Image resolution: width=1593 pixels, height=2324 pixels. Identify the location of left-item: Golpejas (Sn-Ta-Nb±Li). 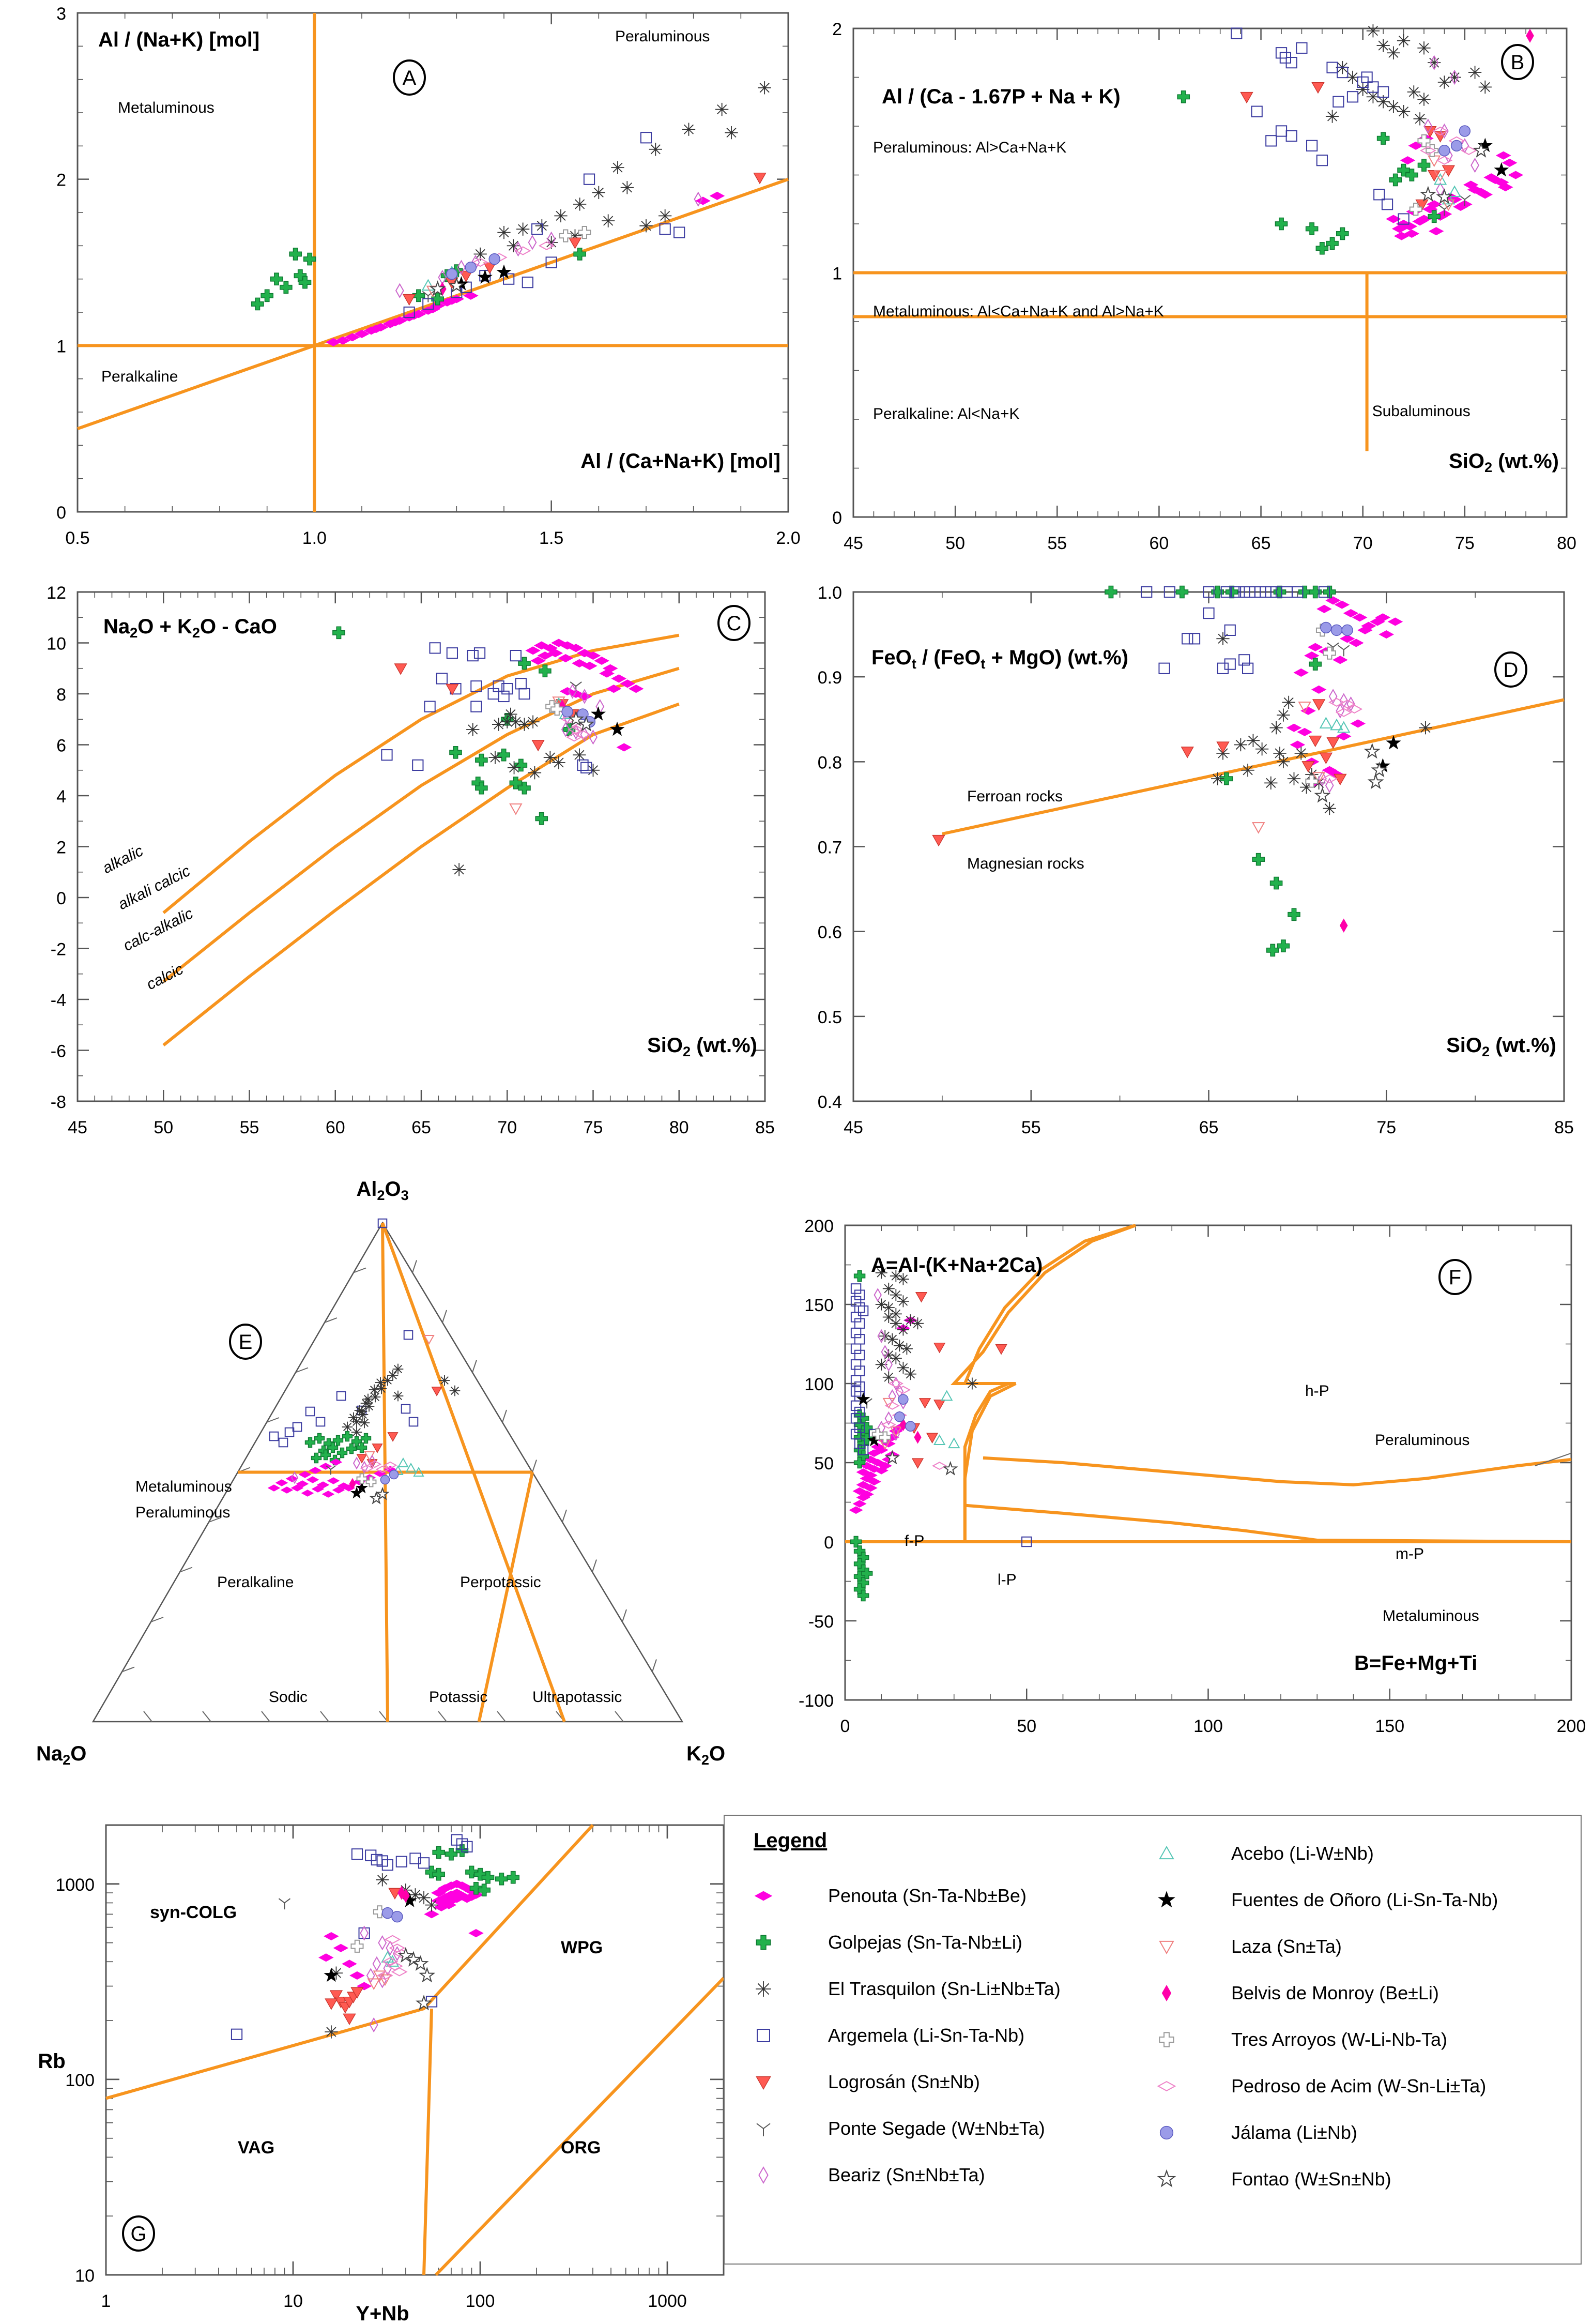
(952, 1942).